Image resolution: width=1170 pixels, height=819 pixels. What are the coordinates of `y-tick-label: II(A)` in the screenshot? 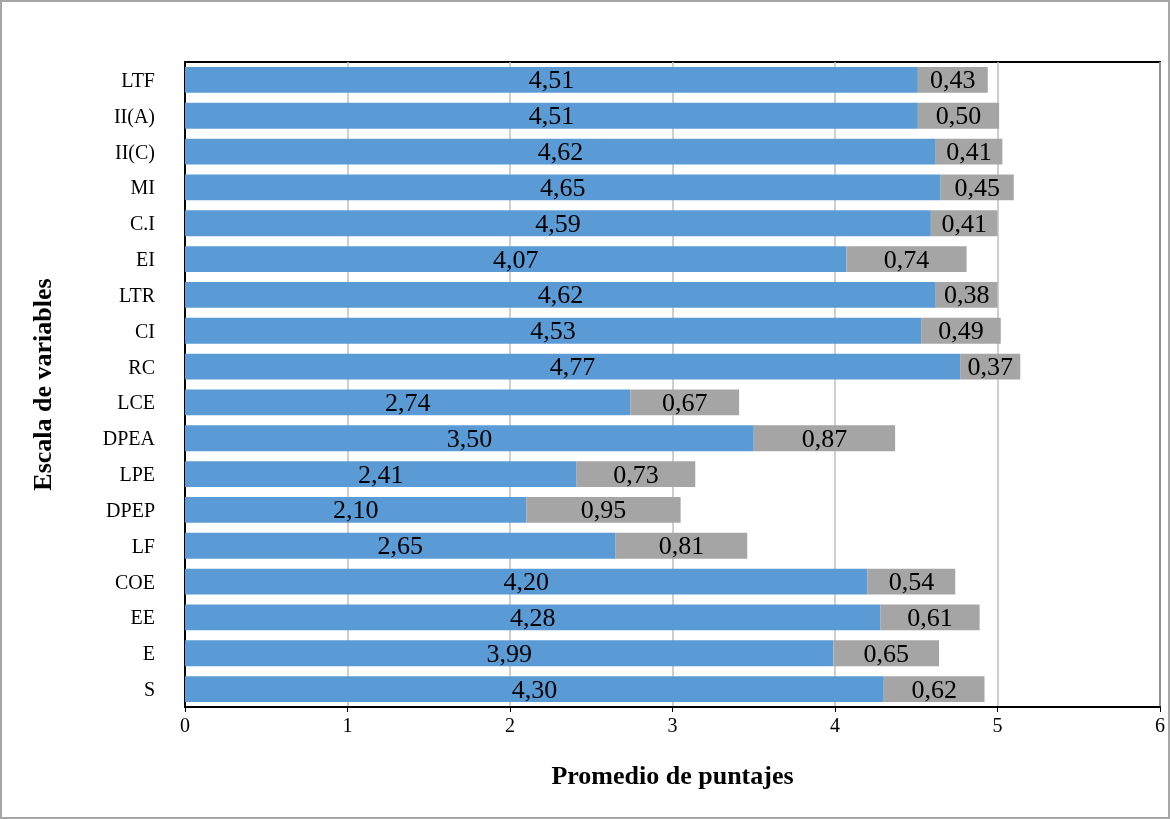 It's located at (134, 116).